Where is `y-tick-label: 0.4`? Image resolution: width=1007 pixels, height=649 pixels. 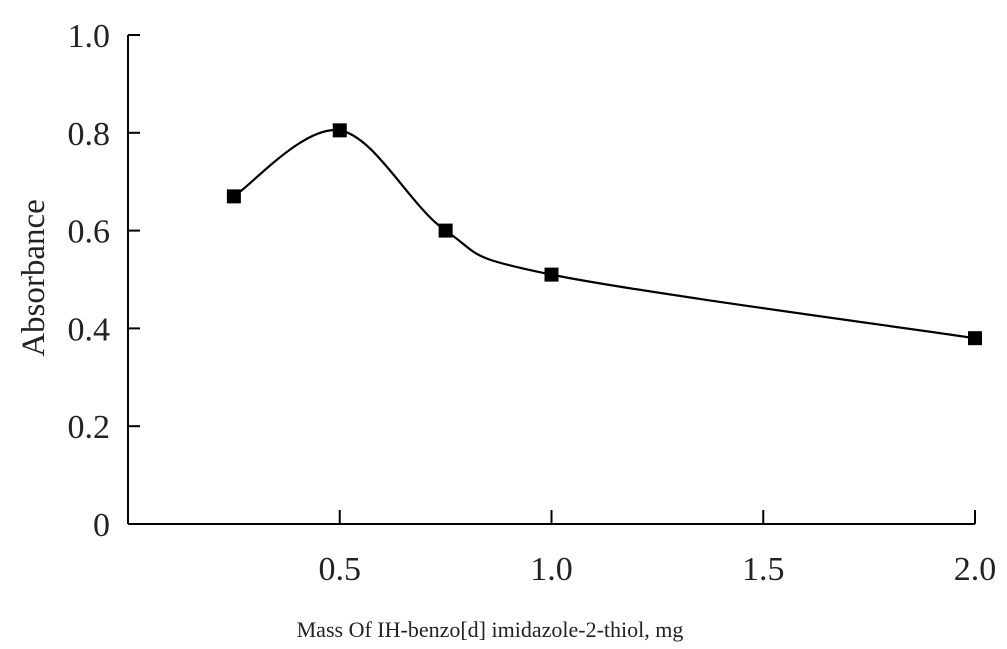 y-tick-label: 0.4 is located at coordinates (89, 329).